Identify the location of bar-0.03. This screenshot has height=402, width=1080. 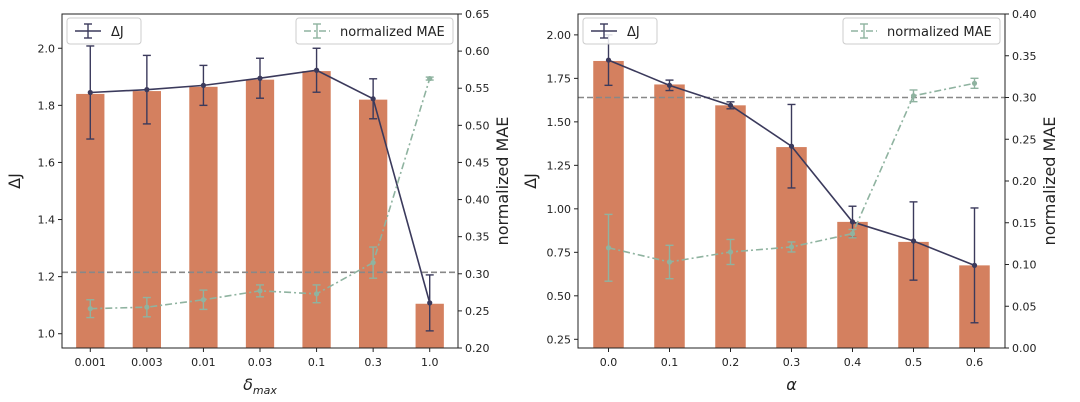
(260, 214).